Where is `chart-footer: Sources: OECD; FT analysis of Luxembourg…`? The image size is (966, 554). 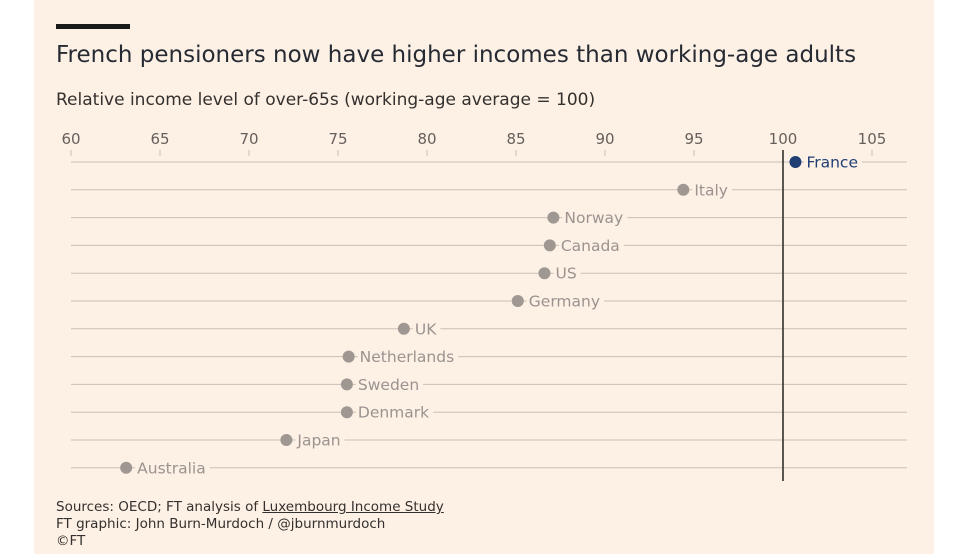 chart-footer: Sources: OECD; FT analysis of Luxembourg… is located at coordinates (250, 524).